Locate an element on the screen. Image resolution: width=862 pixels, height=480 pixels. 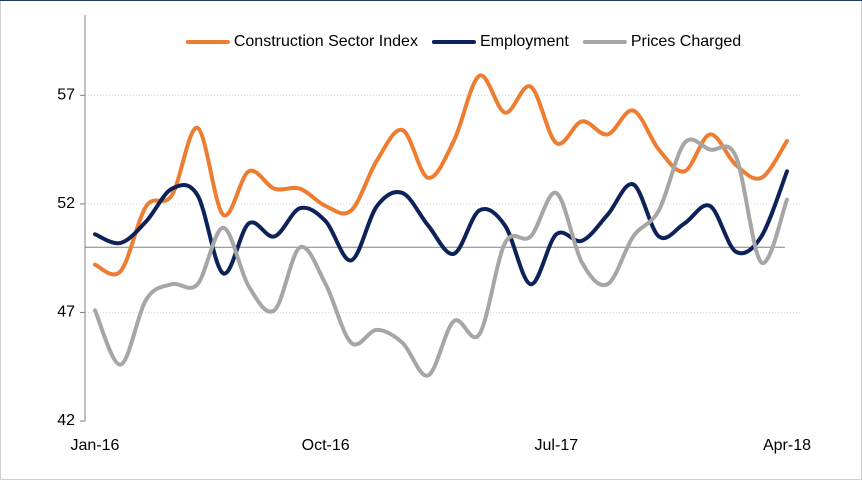
x-tick-label: Apr-18 is located at coordinates (787, 445).